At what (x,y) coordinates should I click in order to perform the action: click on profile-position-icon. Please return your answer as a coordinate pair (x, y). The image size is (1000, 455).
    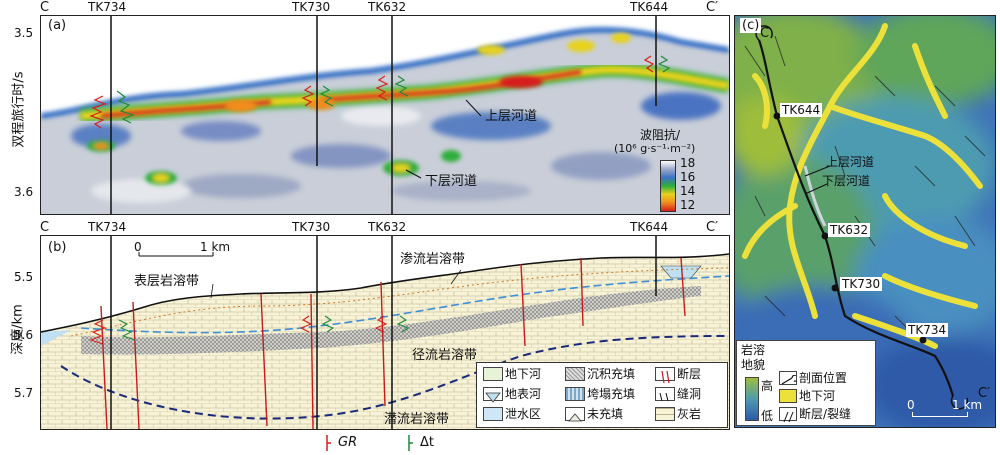
    Looking at the image, I should click on (789, 378).